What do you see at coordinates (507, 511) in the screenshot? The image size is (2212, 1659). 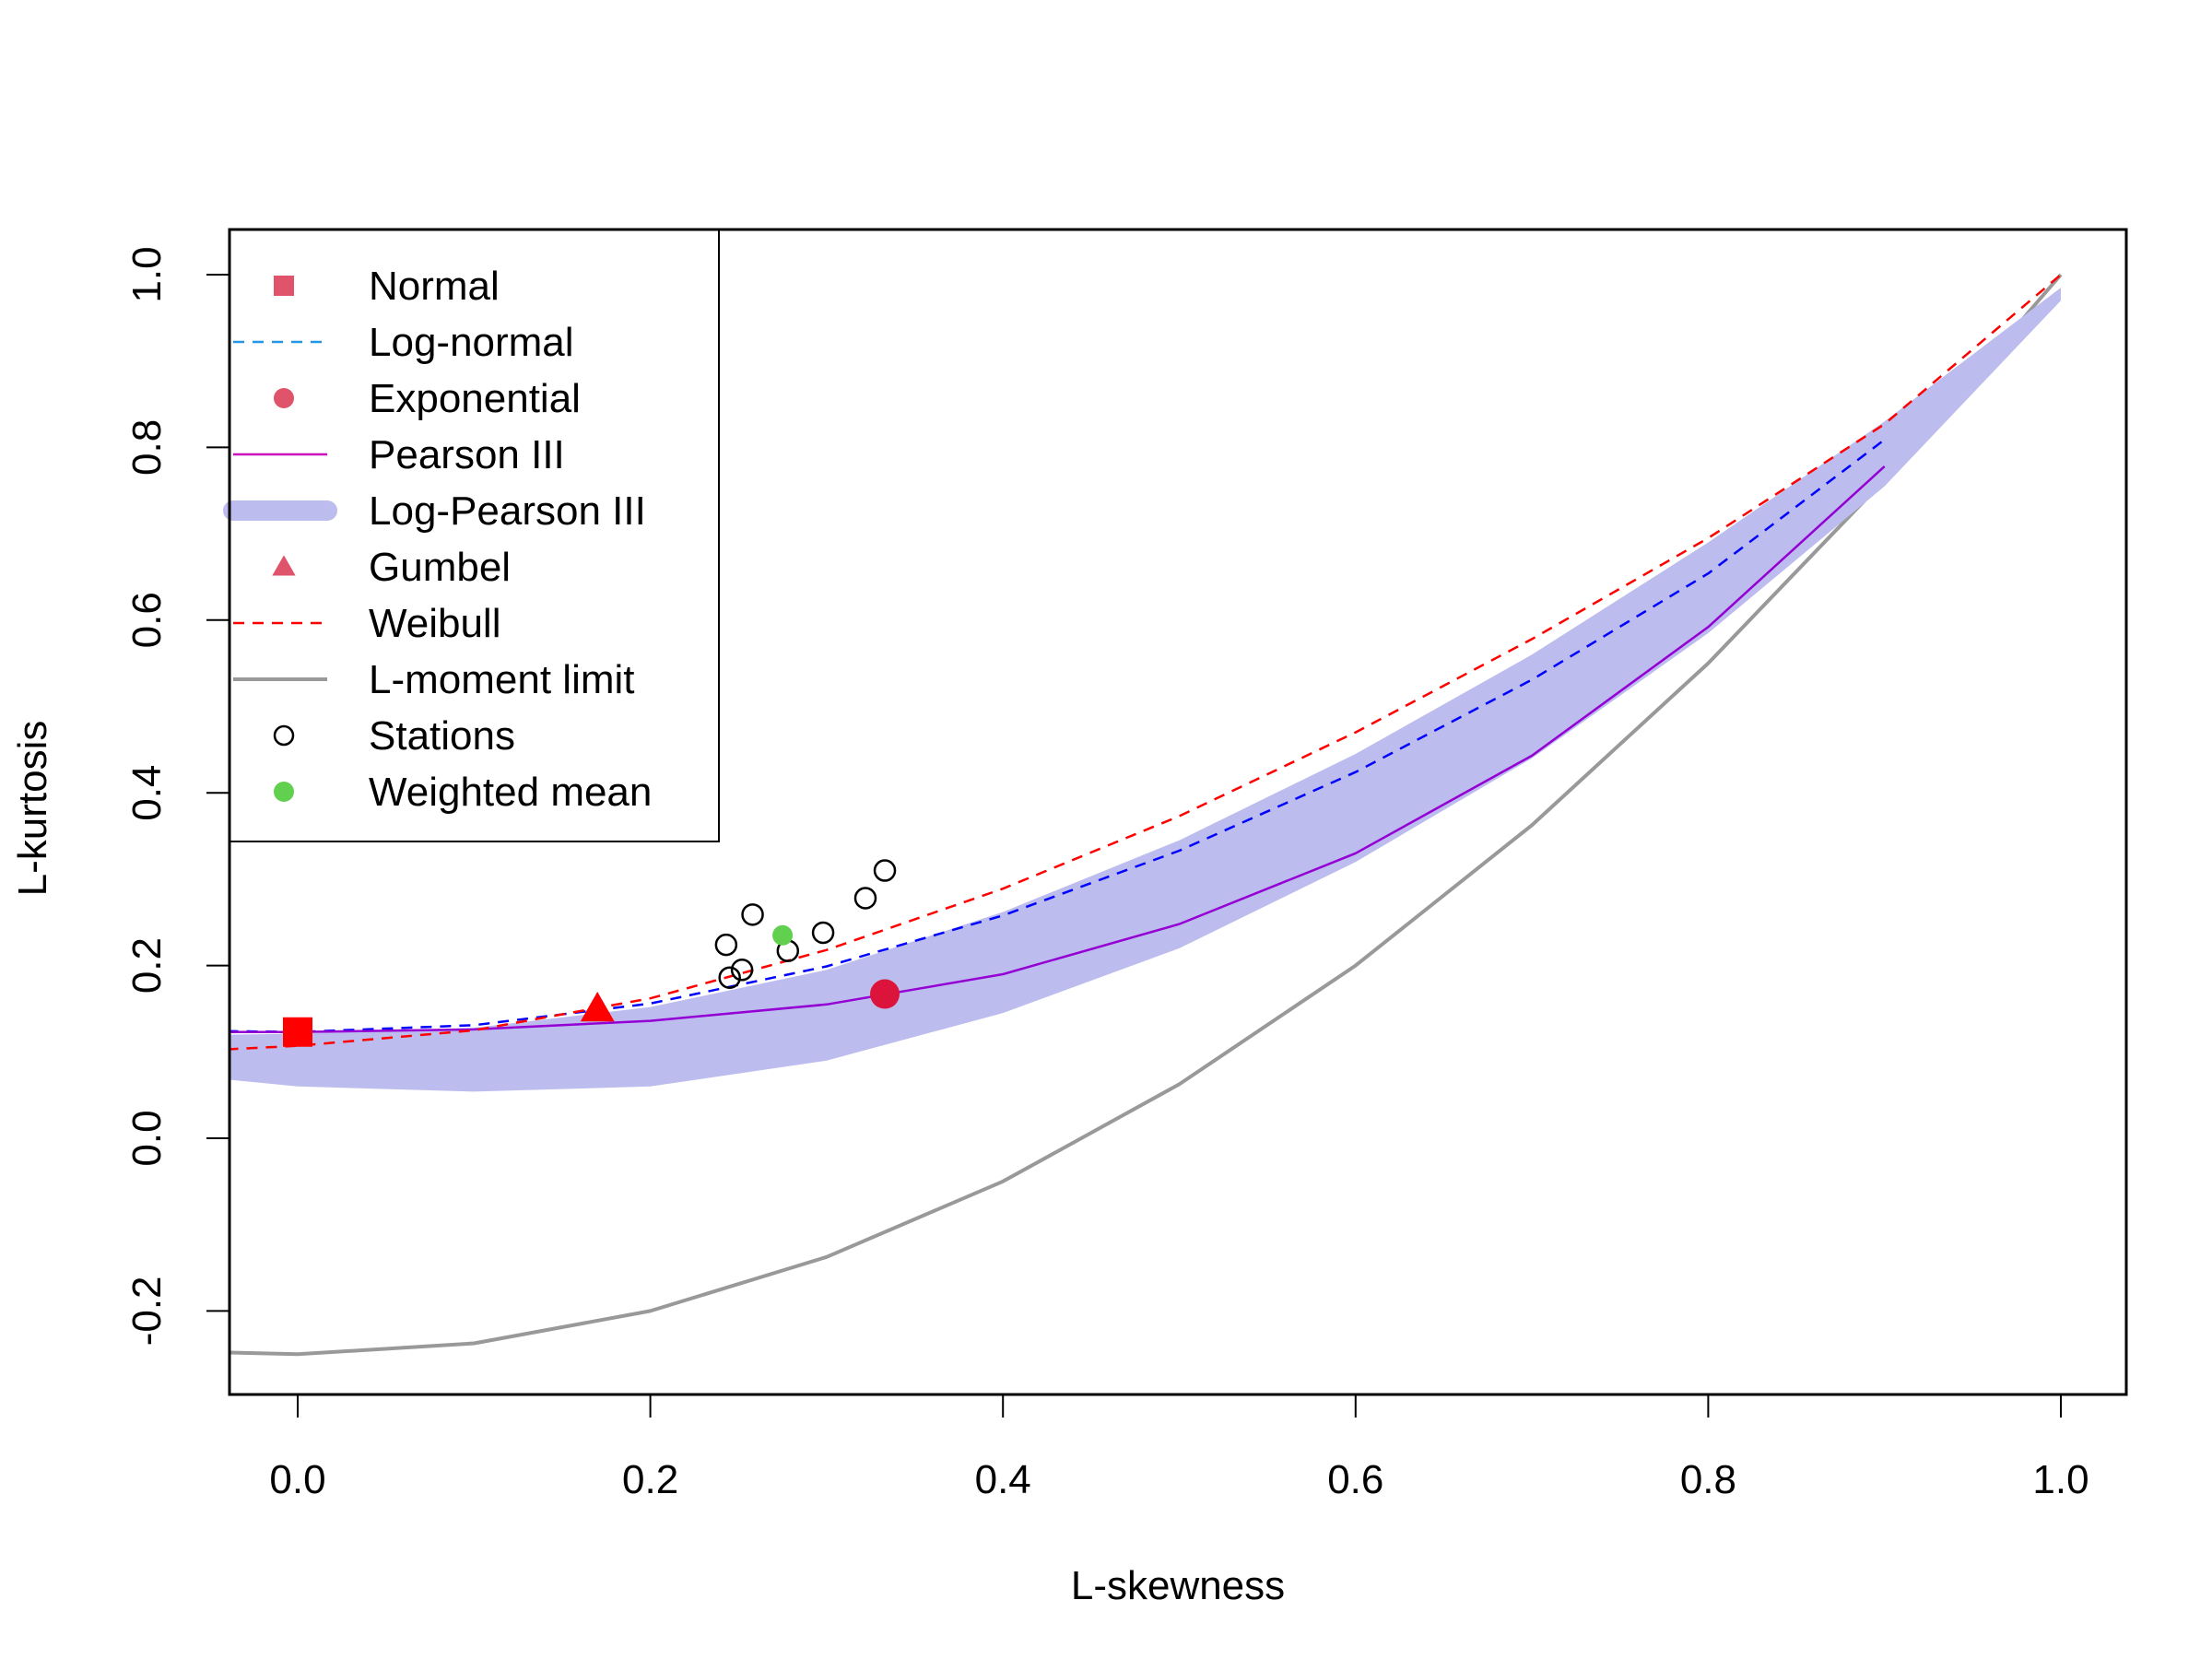 I see `legend-label: Log-Pearson III` at bounding box center [507, 511].